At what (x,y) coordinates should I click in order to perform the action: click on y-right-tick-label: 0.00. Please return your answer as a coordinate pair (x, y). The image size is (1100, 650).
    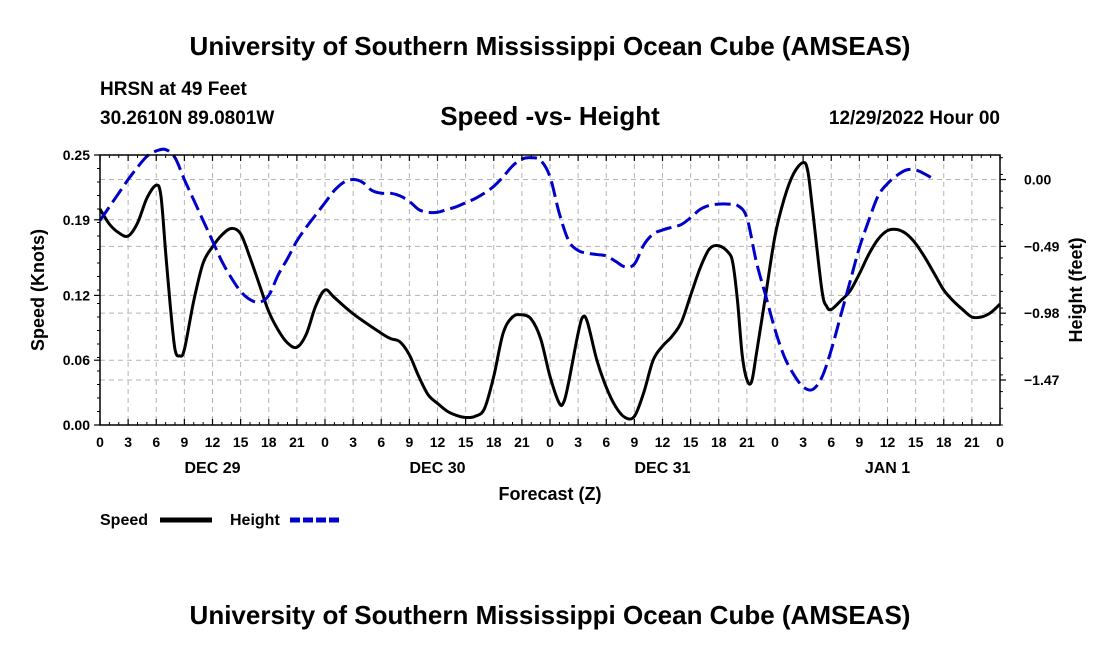
    Looking at the image, I should click on (1037, 180).